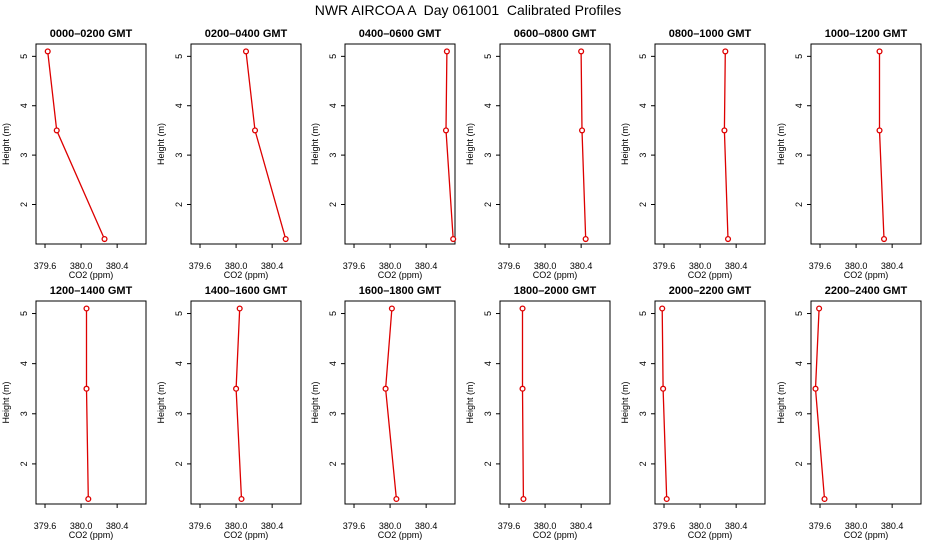 This screenshot has width=936, height=540. I want to click on panel-title: 1200–1400 GMT, so click(91, 291).